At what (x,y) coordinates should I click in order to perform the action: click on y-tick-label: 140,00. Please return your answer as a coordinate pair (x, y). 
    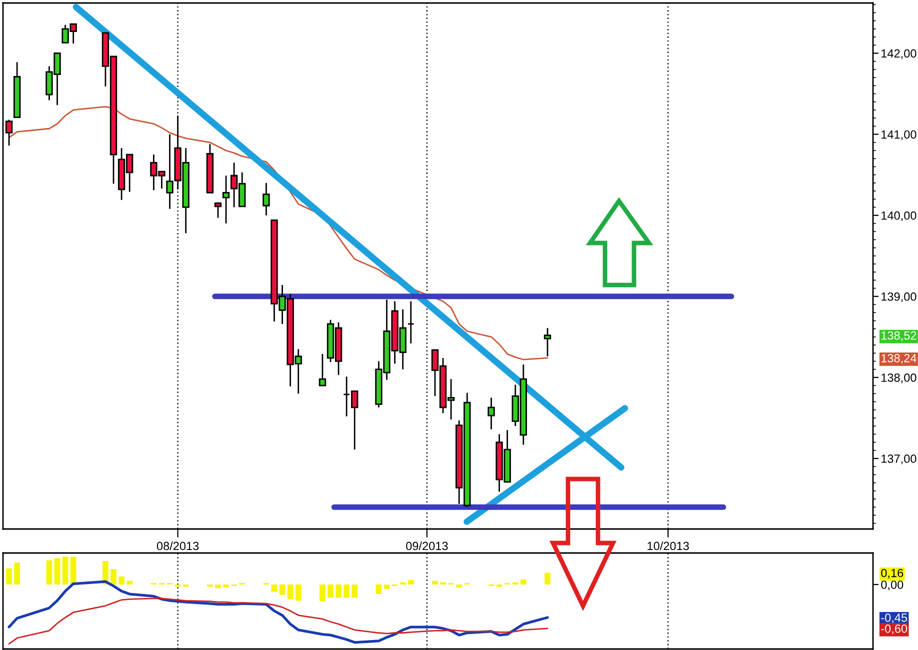
    Looking at the image, I should click on (899, 216).